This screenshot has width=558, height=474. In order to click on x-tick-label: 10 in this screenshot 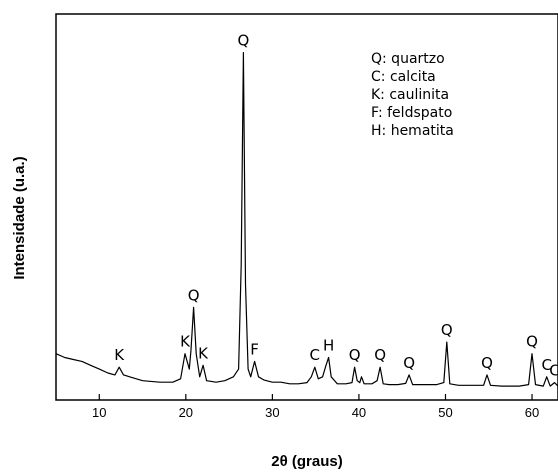, I will do `click(99, 412)`.